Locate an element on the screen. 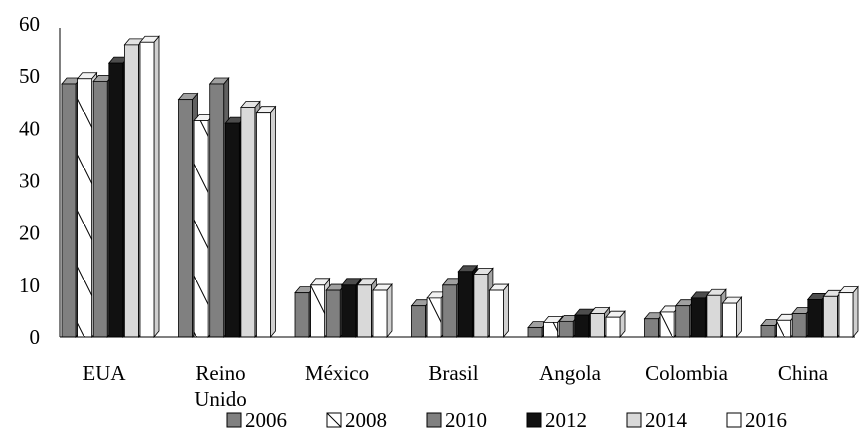 This screenshot has width=860, height=439. x-category-label: EUA is located at coordinates (104, 373).